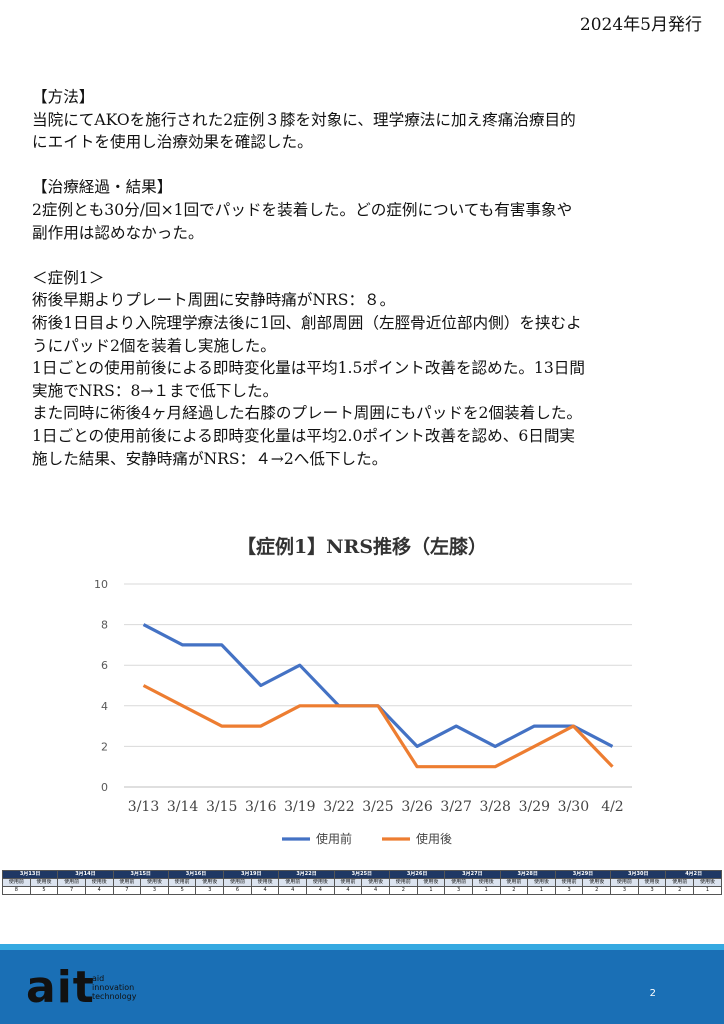 Image resolution: width=724 pixels, height=1024 pixels. I want to click on case1-heading: ＜症例1＞, so click(68, 277).